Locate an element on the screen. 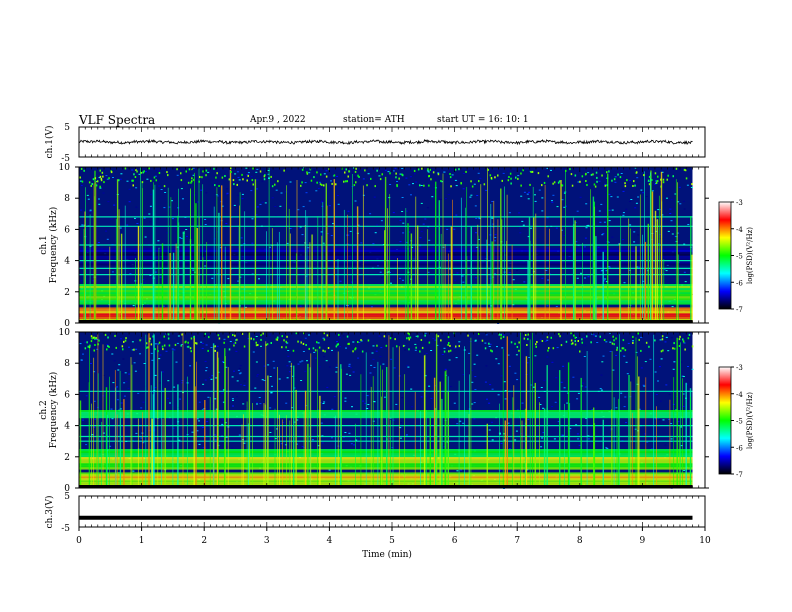 The height and width of the screenshot is (612, 792). ch2-ylabel: Frequency (kHz) is located at coordinates (53, 410).